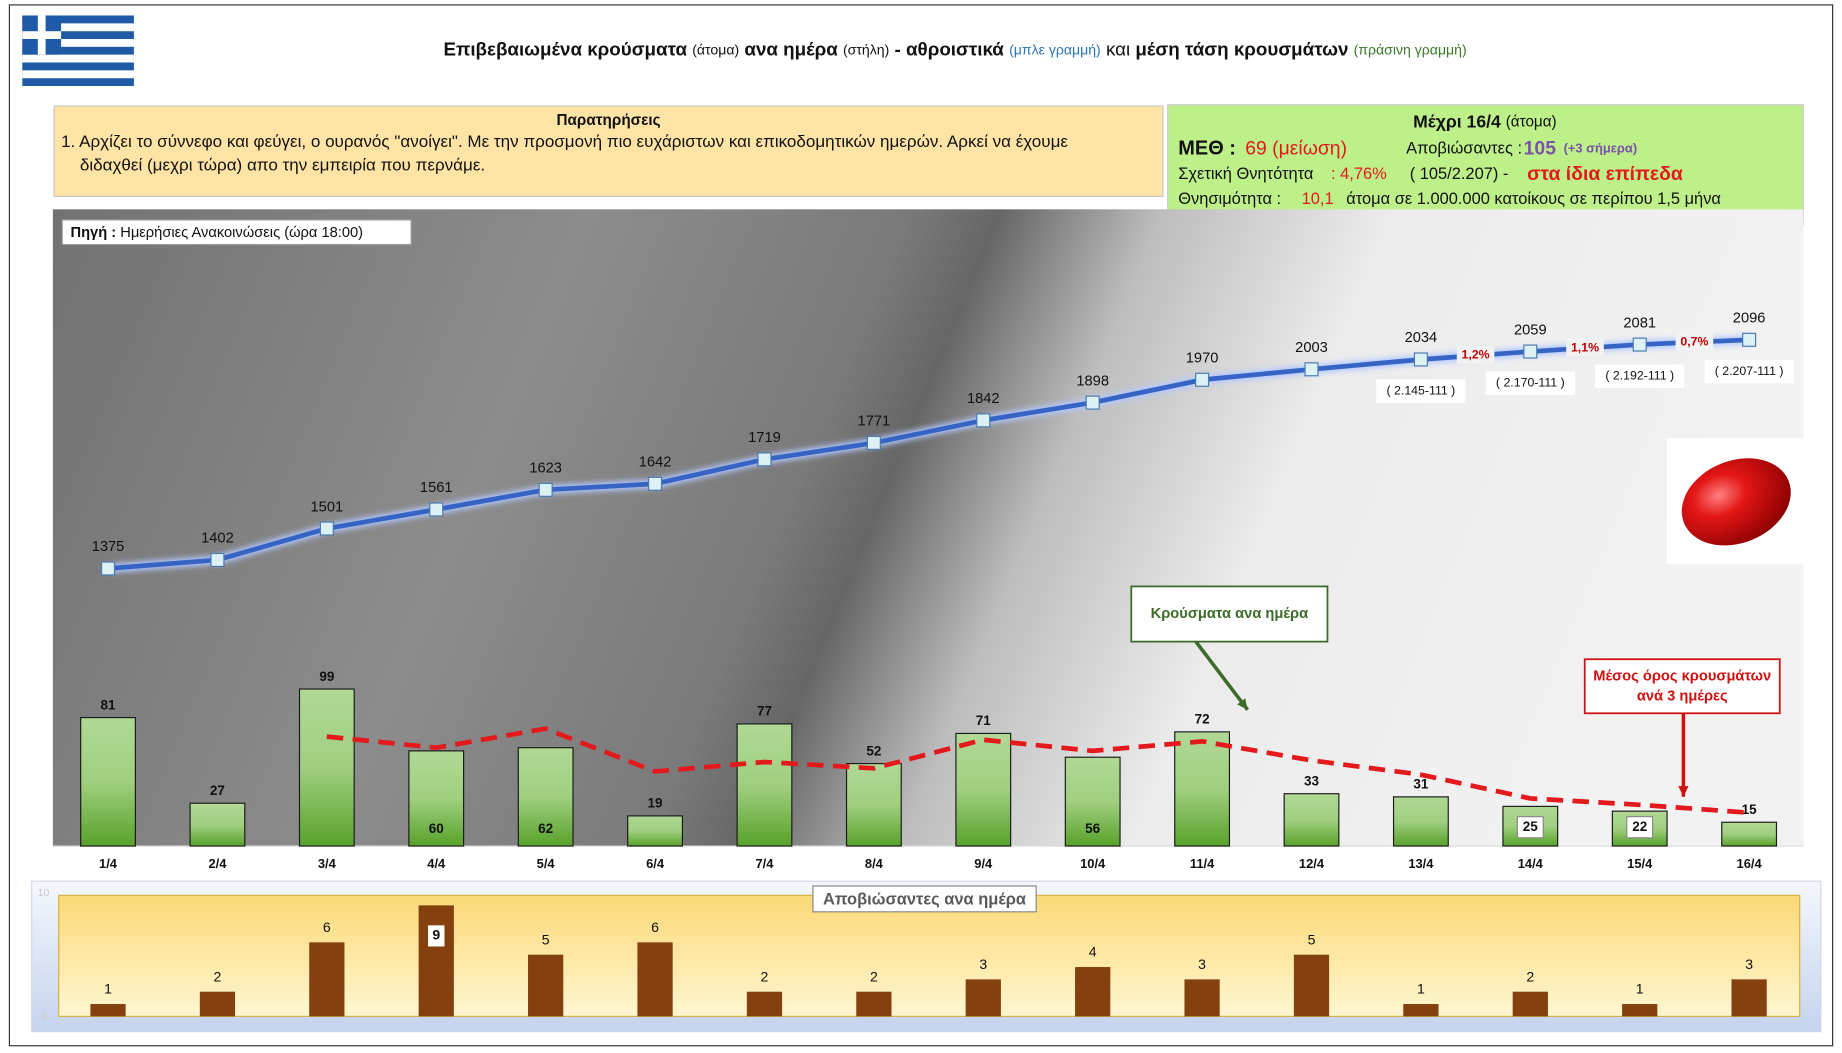 The width and height of the screenshot is (1842, 1053). What do you see at coordinates (984, 720) in the screenshot?
I see `value-label: 71` at bounding box center [984, 720].